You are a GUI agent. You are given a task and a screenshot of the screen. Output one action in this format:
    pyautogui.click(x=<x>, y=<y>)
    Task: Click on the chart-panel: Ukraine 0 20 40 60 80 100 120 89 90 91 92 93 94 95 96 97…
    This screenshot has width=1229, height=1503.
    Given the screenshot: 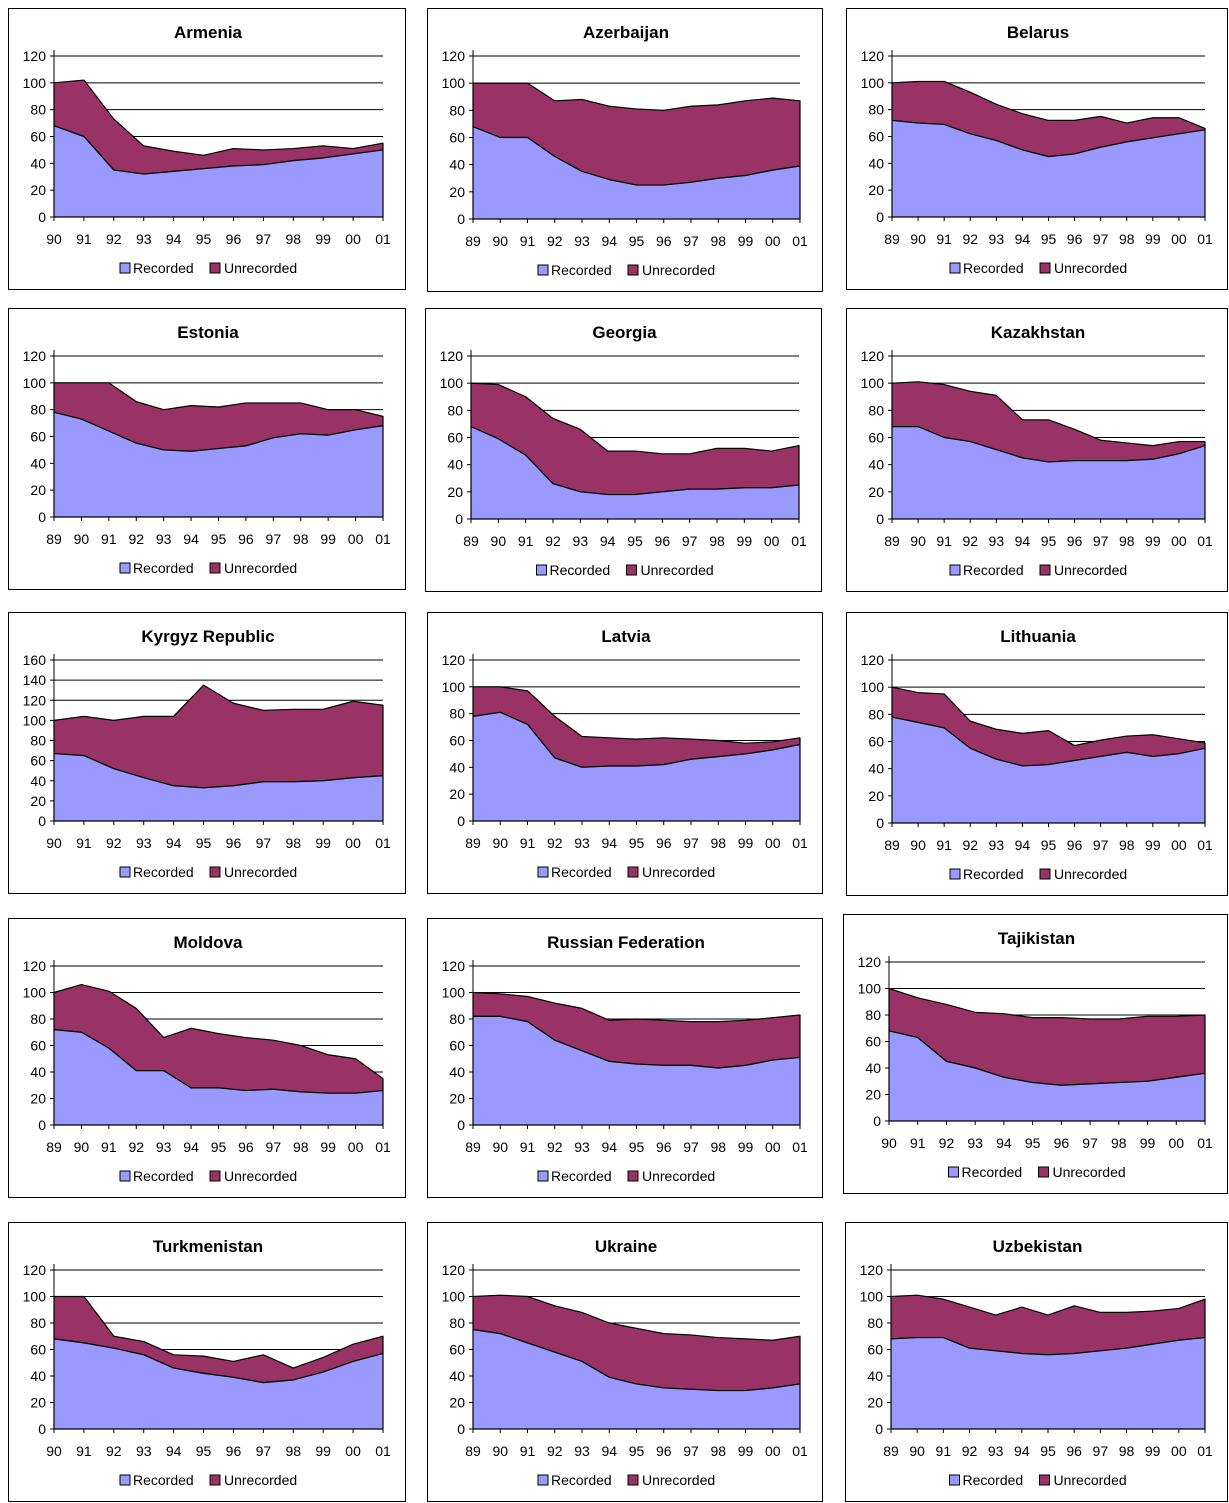 What is the action you would take?
    pyautogui.click(x=625, y=1362)
    